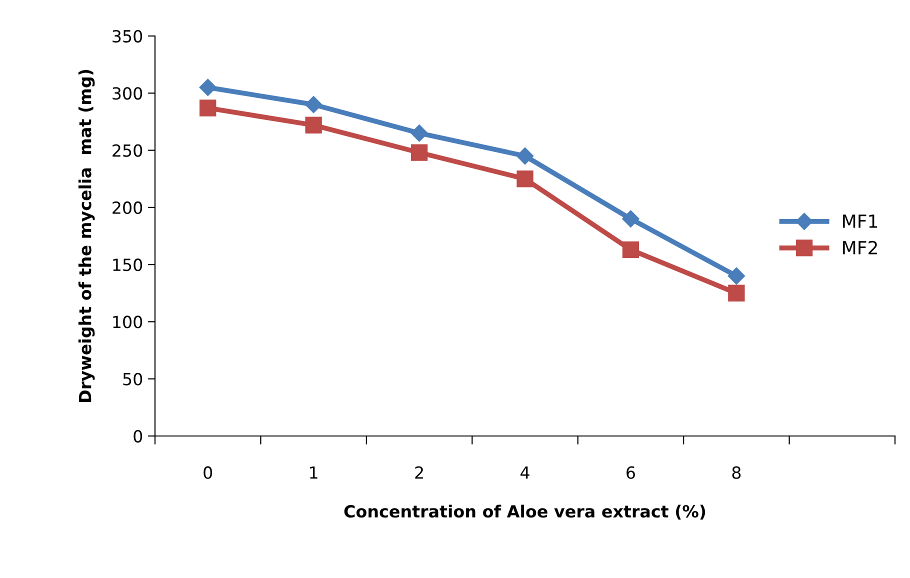 The width and height of the screenshot is (910, 578). What do you see at coordinates (630, 472) in the screenshot?
I see `x-tick-label: 6` at bounding box center [630, 472].